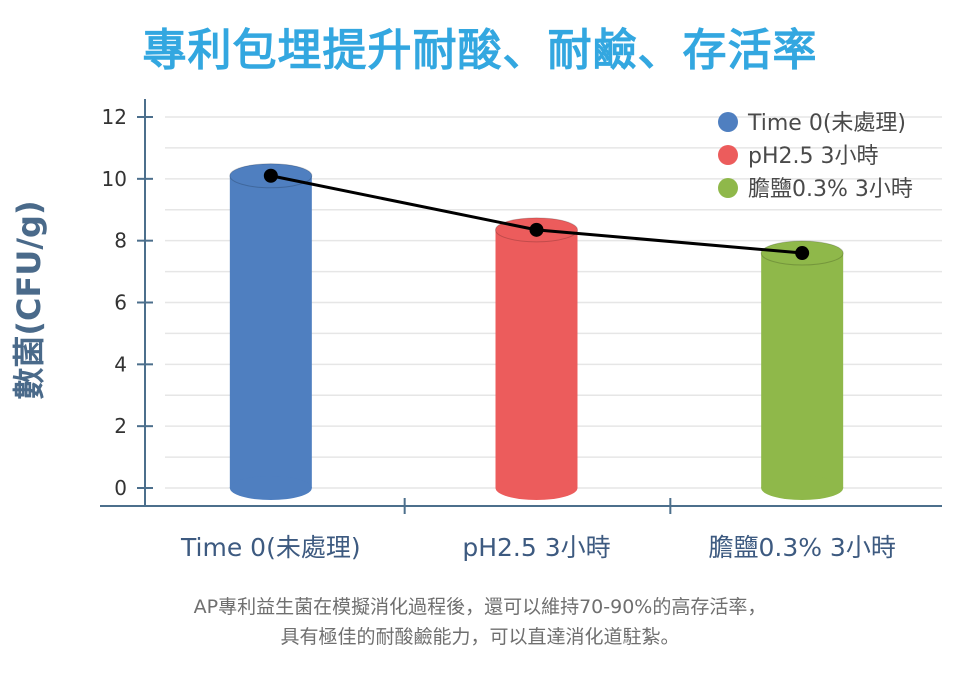 The height and width of the screenshot is (673, 960). Describe the element at coordinates (120, 303) in the screenshot. I see `y-tick-label: 6` at that location.